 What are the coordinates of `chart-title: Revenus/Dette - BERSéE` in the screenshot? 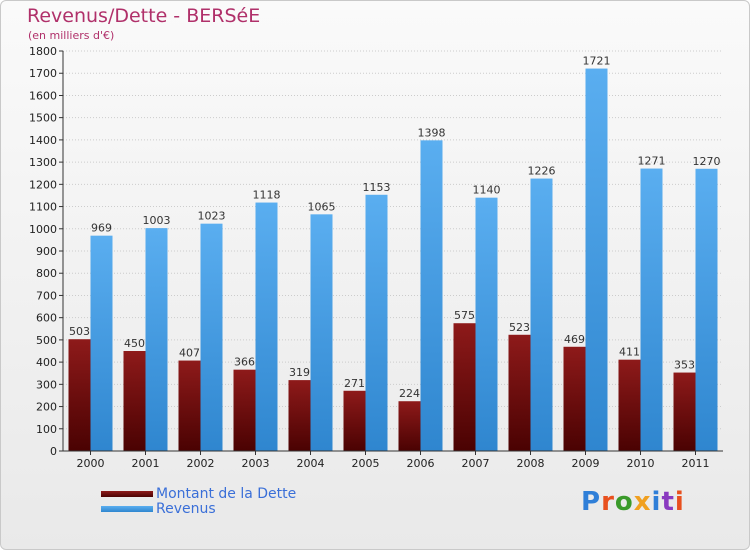 It's located at (144, 16).